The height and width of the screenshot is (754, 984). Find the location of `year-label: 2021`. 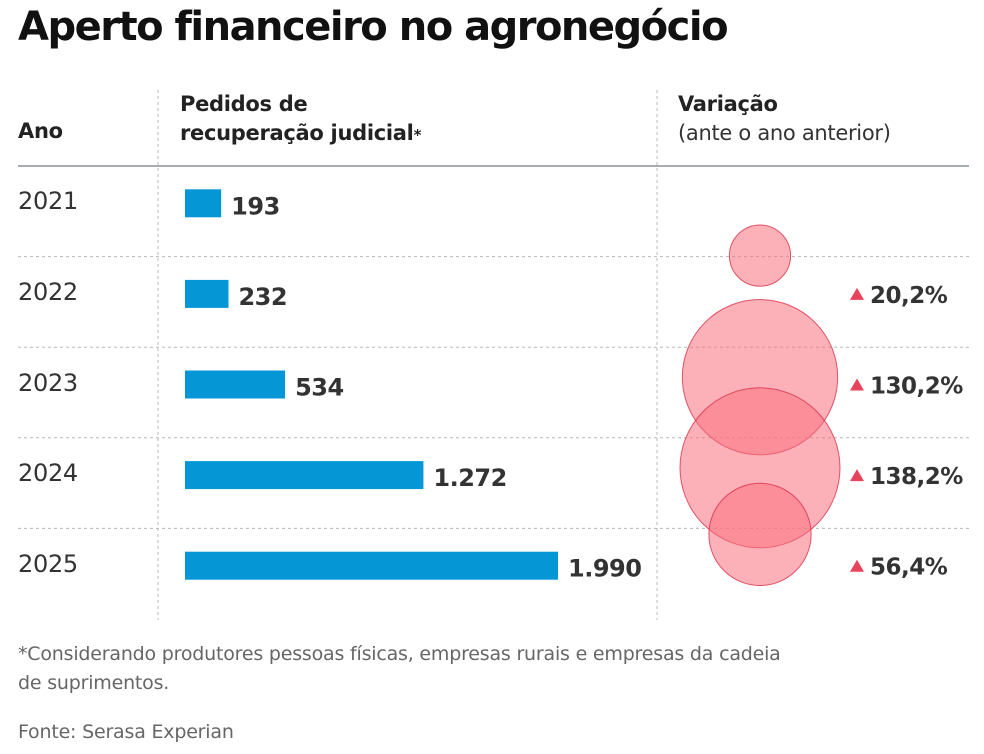

year-label: 2021 is located at coordinates (48, 201).